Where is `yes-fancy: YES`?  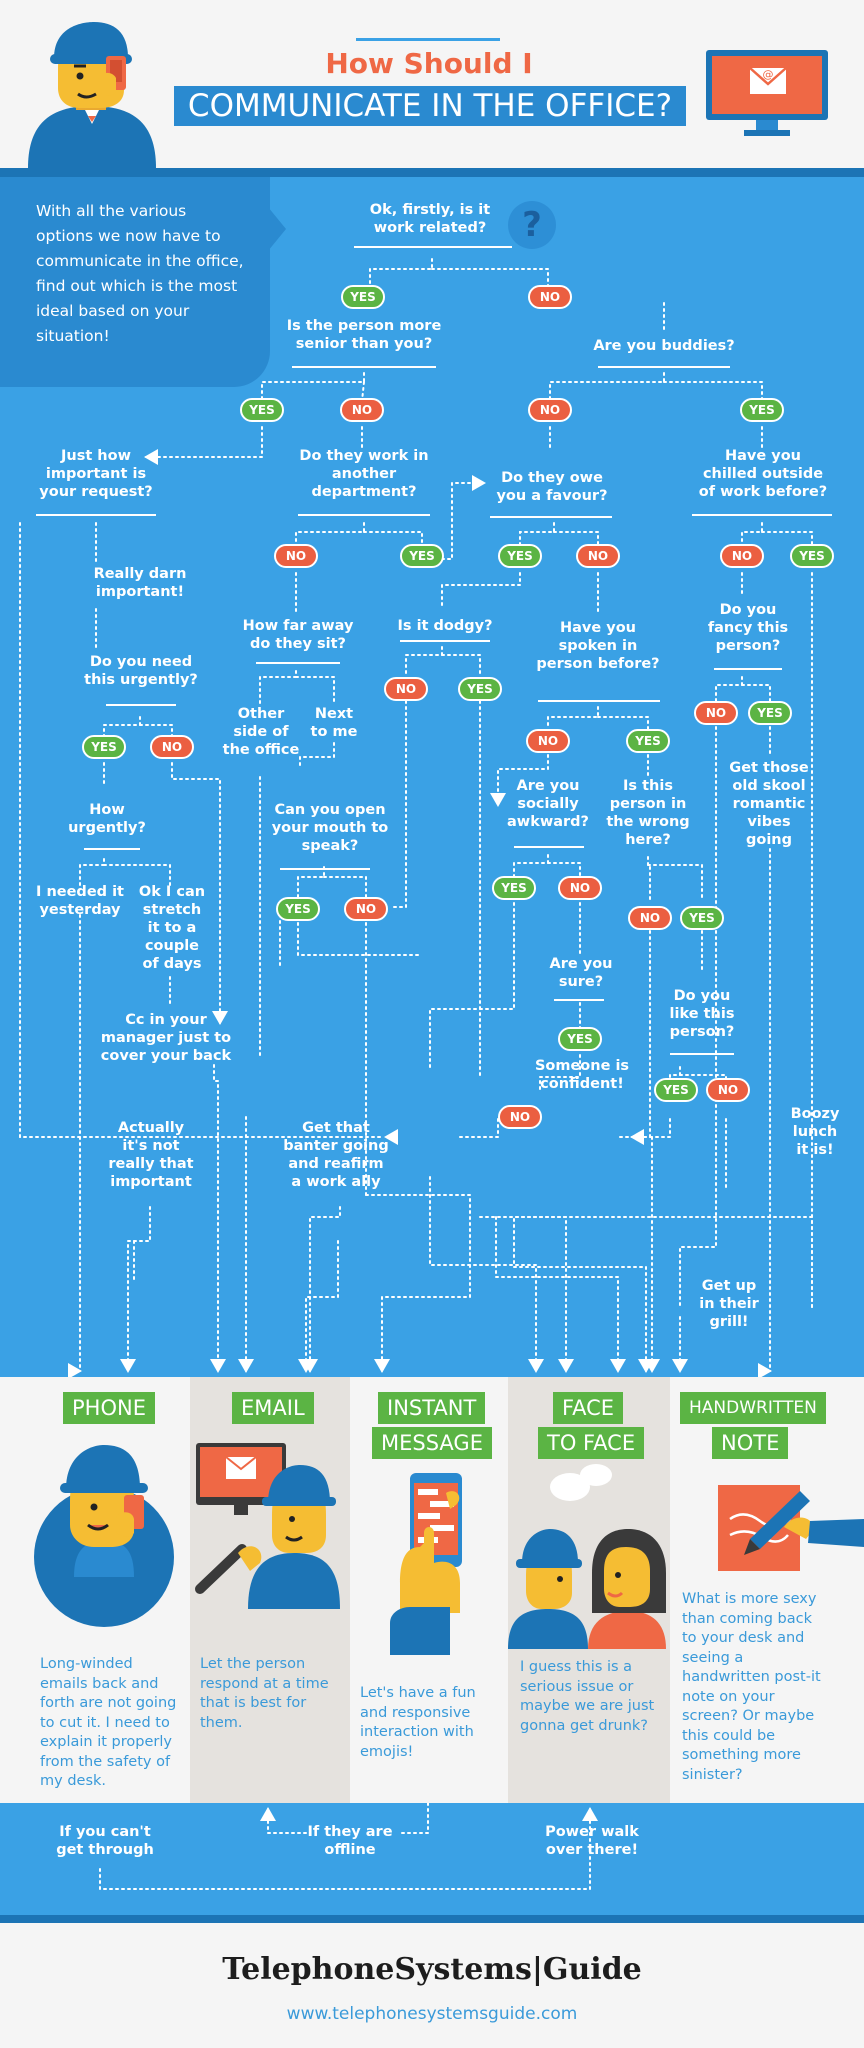 yes-fancy: YES is located at coordinates (770, 713).